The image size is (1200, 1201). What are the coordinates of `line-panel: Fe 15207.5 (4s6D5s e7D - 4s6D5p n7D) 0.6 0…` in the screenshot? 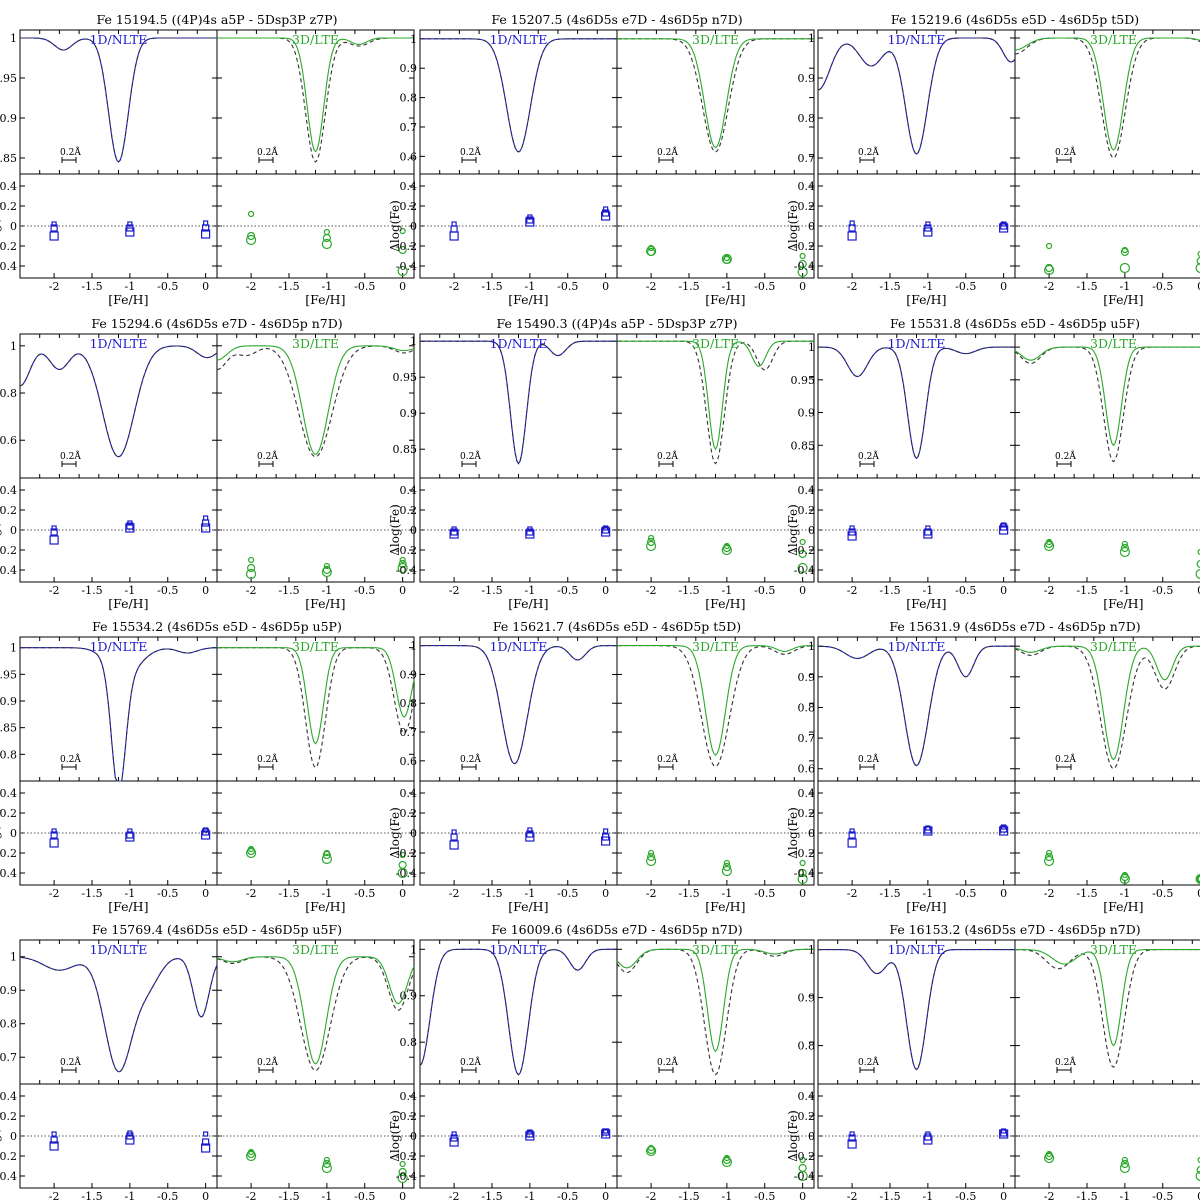 It's located at (601, 159).